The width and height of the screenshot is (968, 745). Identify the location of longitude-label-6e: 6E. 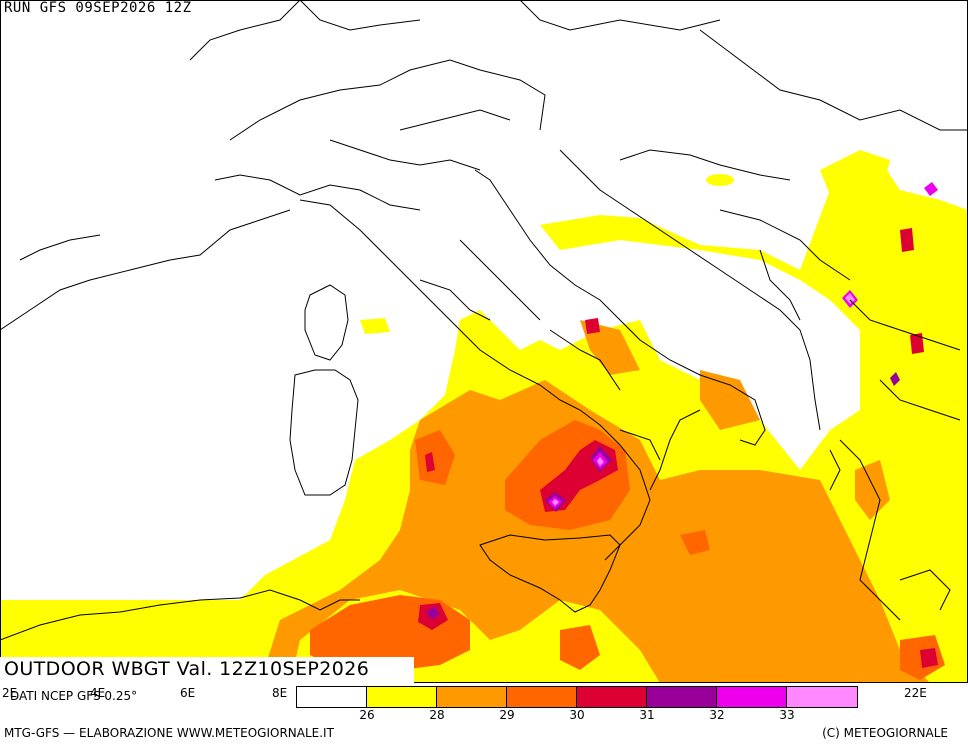
(188, 693).